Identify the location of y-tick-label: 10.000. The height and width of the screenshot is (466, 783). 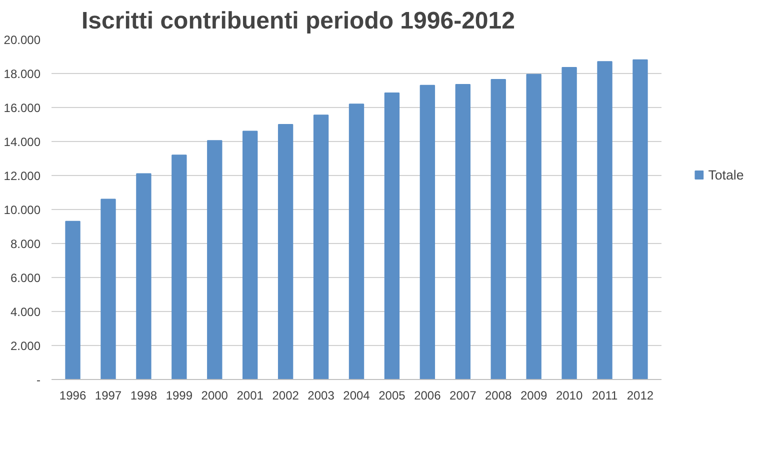
(22, 210).